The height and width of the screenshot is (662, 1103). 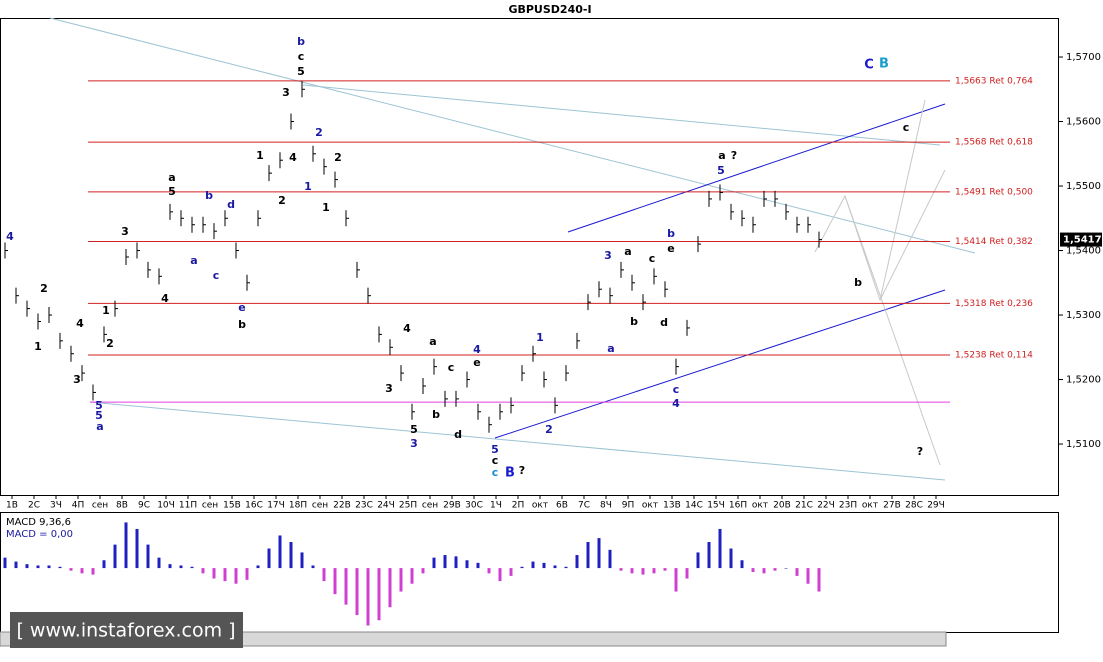 What do you see at coordinates (1083, 57) in the screenshot?
I see `y-tick-label: 1,5700` at bounding box center [1083, 57].